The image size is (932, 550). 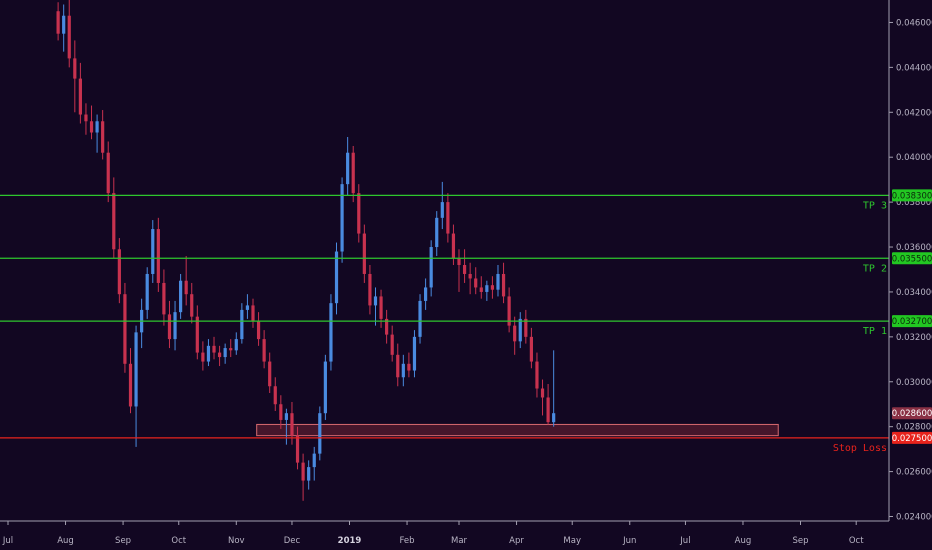 I want to click on last-price-badge-bg, so click(x=912, y=413).